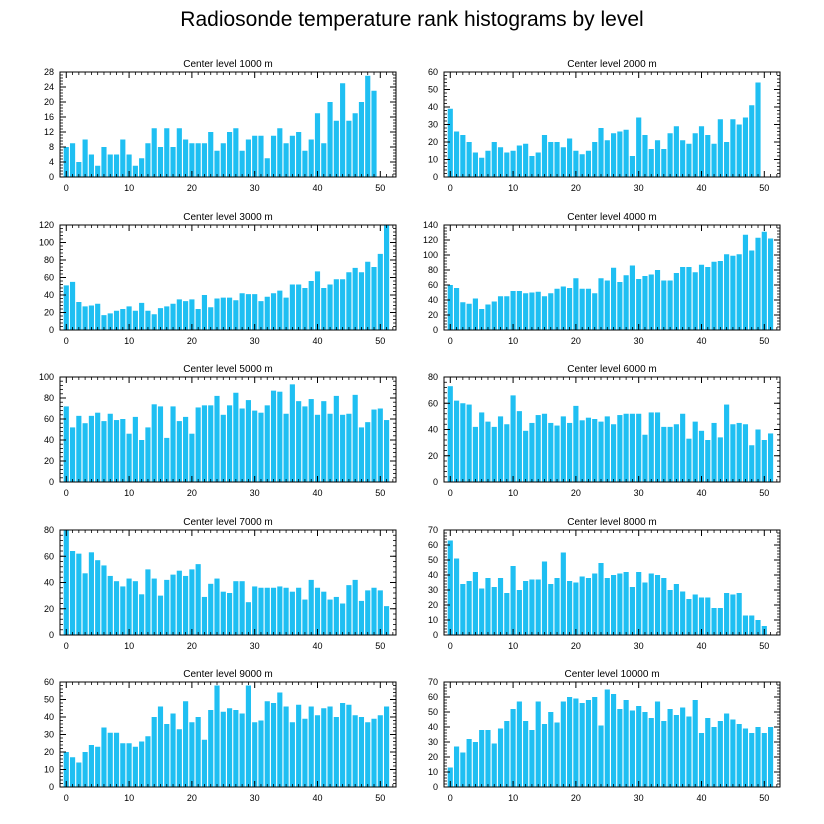 The image size is (824, 824). I want to click on y-tick-label: 80, so click(49, 398).